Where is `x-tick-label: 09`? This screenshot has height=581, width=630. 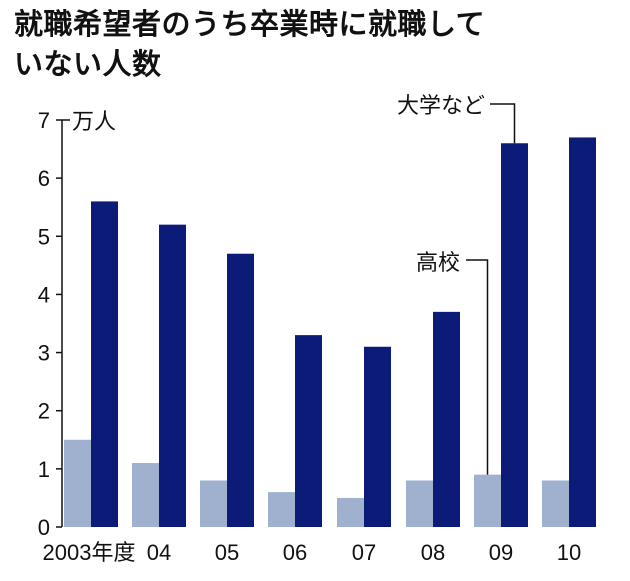
x-tick-label: 09 is located at coordinates (501, 552).